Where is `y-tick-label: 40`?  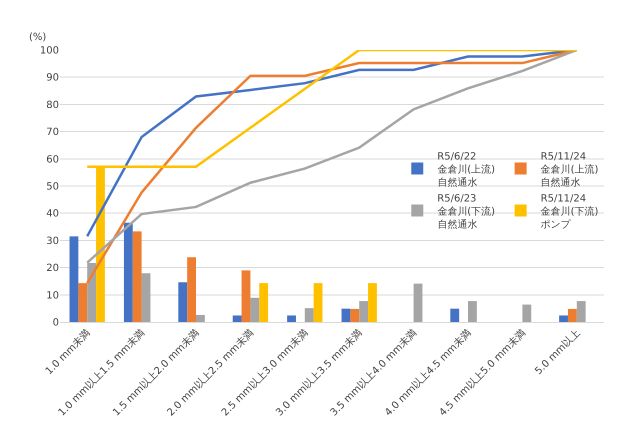
y-tick-label: 40 is located at coordinates (52, 214).